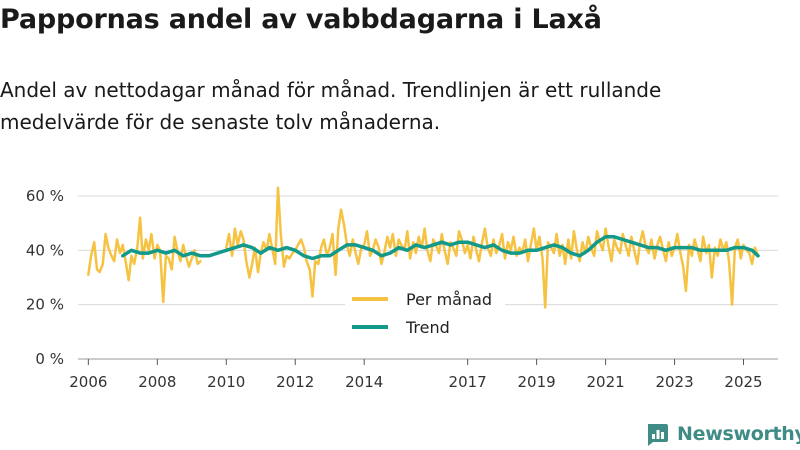  Describe the element at coordinates (364, 382) in the screenshot. I see `x-tick-label: 2014` at that location.